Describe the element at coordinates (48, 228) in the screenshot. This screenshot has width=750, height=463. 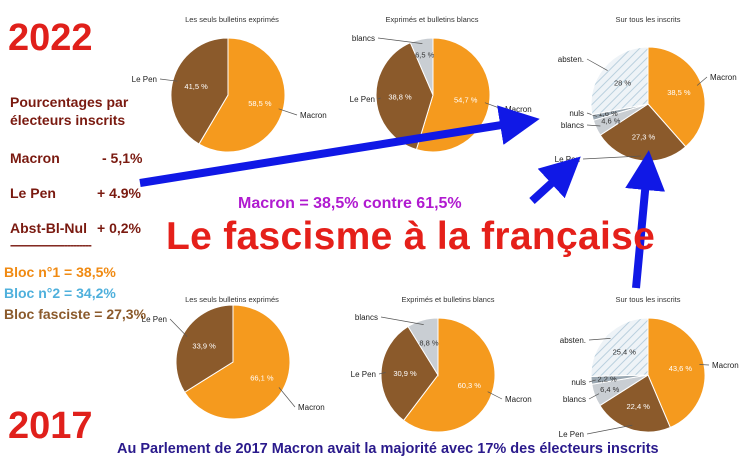
I see `side-row-abst-name: Abst-Bl-Nul` at that location.